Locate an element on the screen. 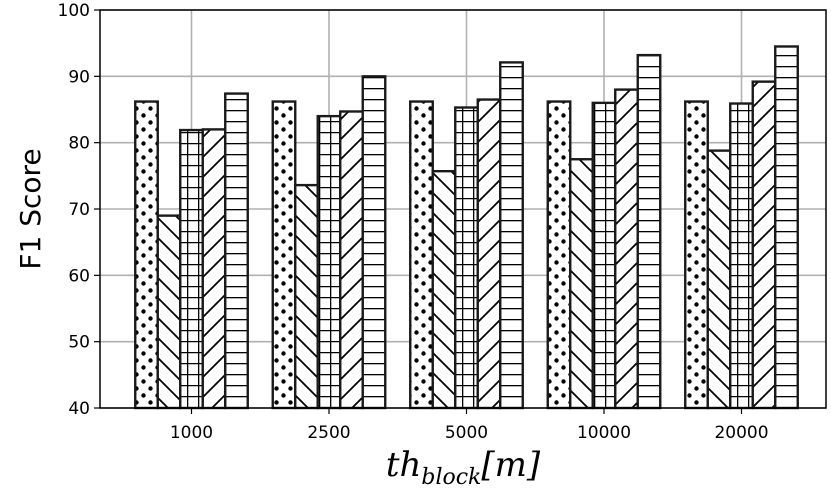 This screenshot has width=831, height=498. x-tick-label: 20000 is located at coordinates (741, 433).